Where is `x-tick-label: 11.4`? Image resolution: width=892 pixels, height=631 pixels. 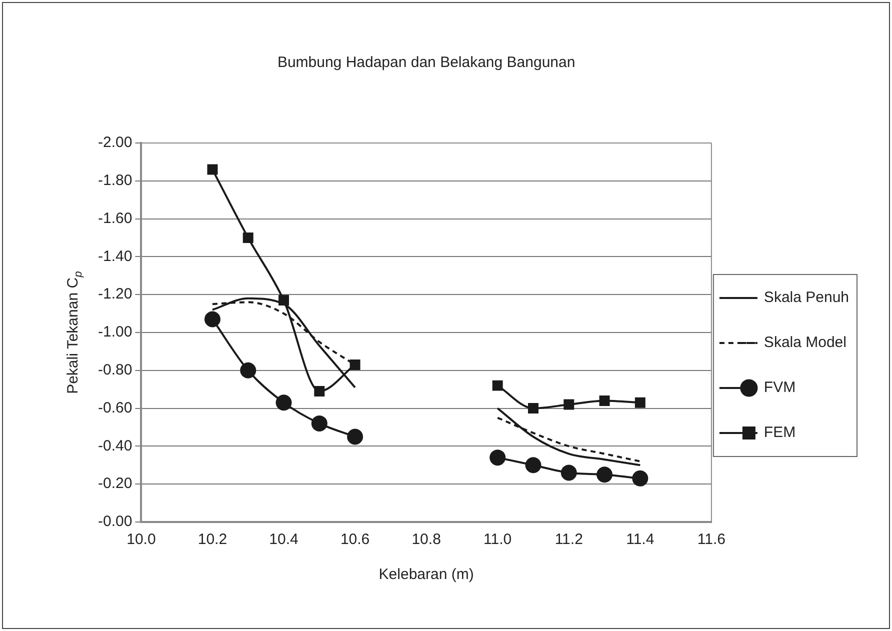 x-tick-label: 11.4 is located at coordinates (640, 539).